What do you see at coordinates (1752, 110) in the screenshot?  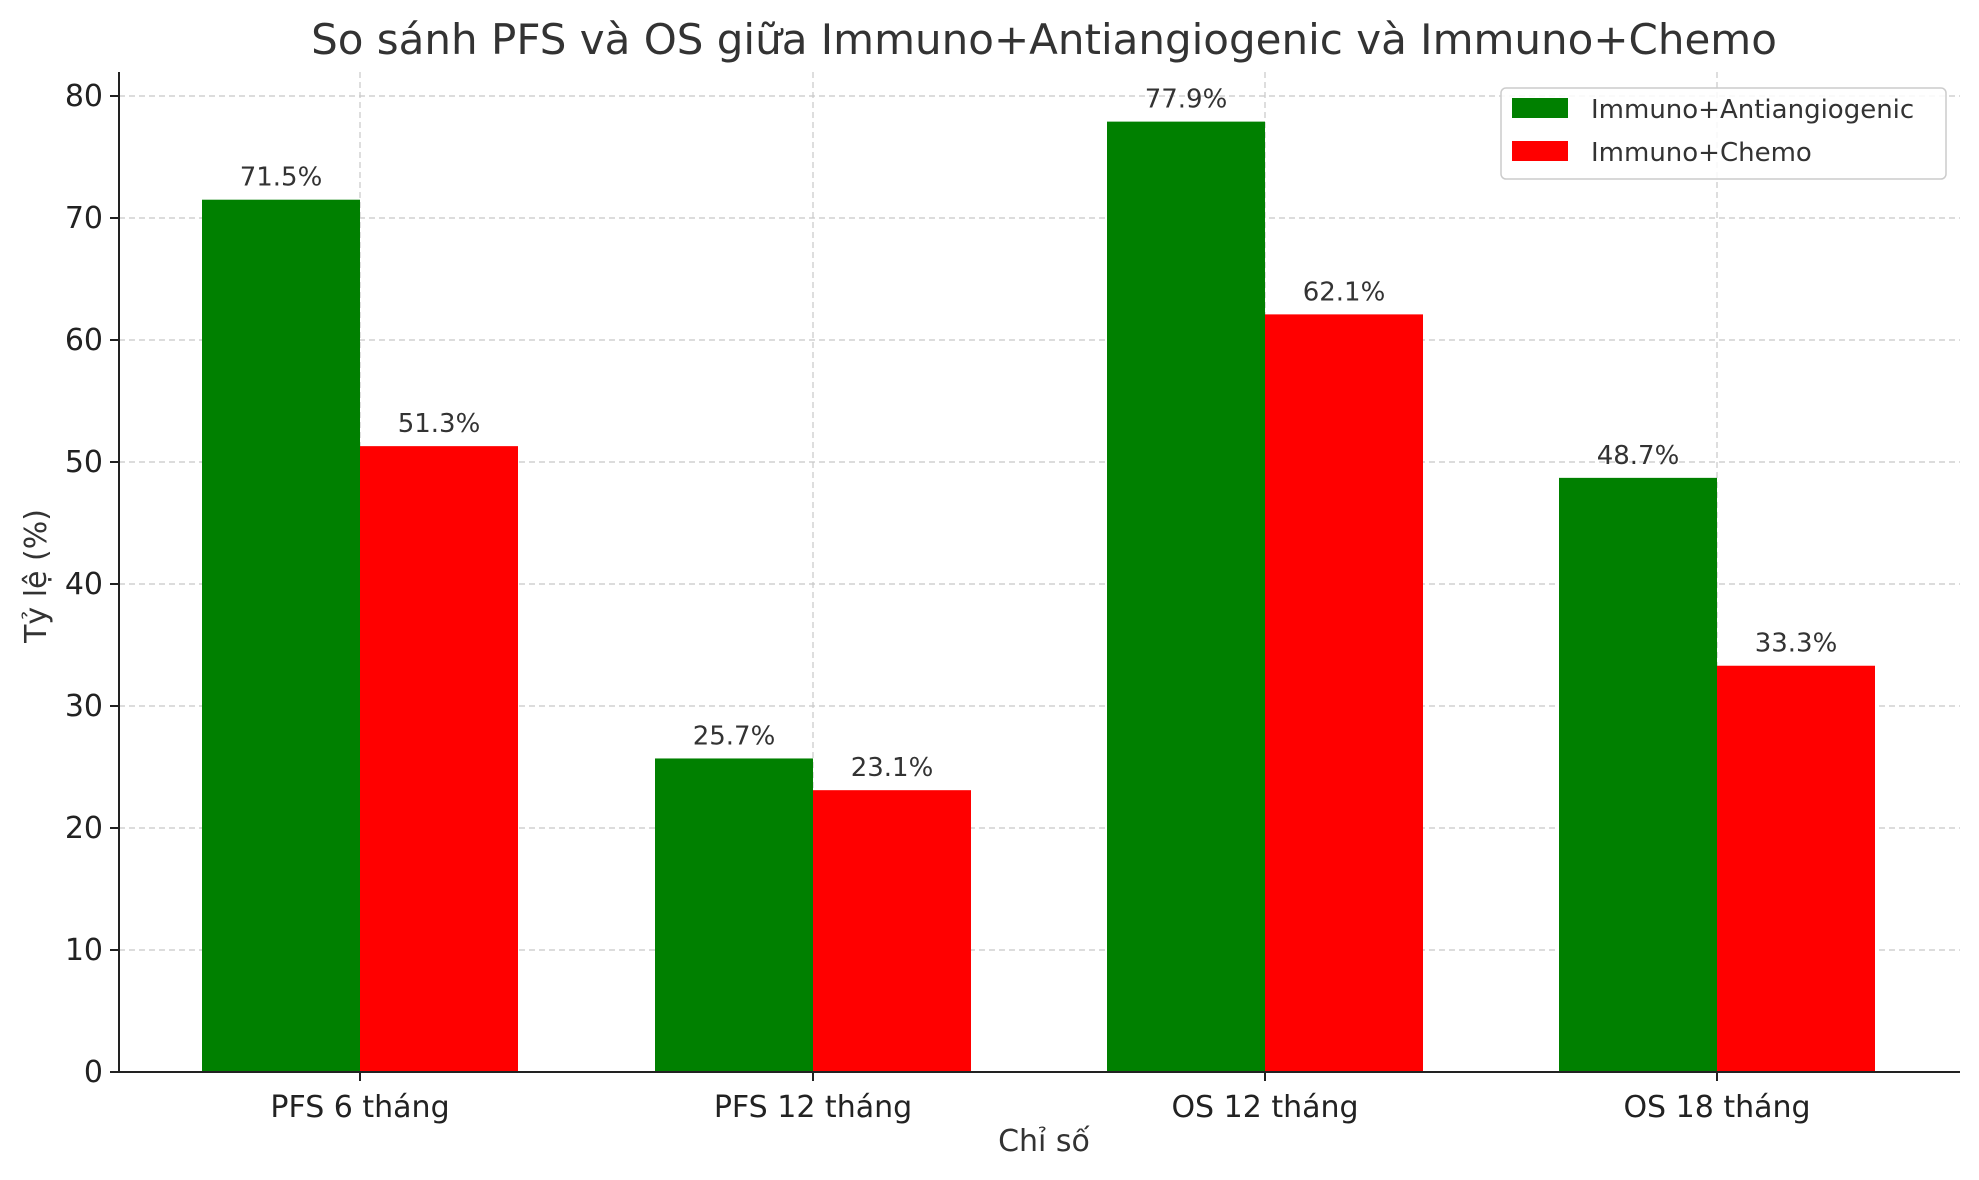 I see `legend-label: Immuno+Antiangiogenic` at bounding box center [1752, 110].